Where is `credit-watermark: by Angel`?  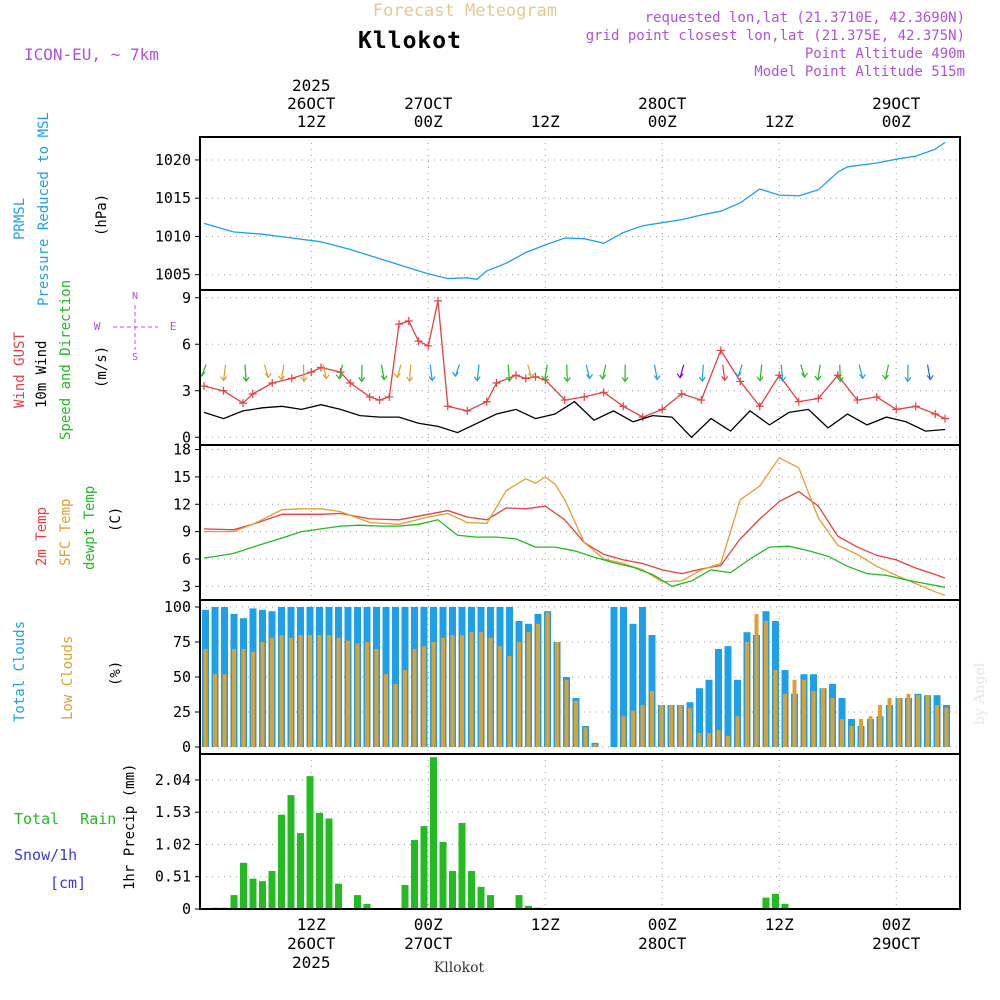 credit-watermark: by Angel is located at coordinates (980, 693).